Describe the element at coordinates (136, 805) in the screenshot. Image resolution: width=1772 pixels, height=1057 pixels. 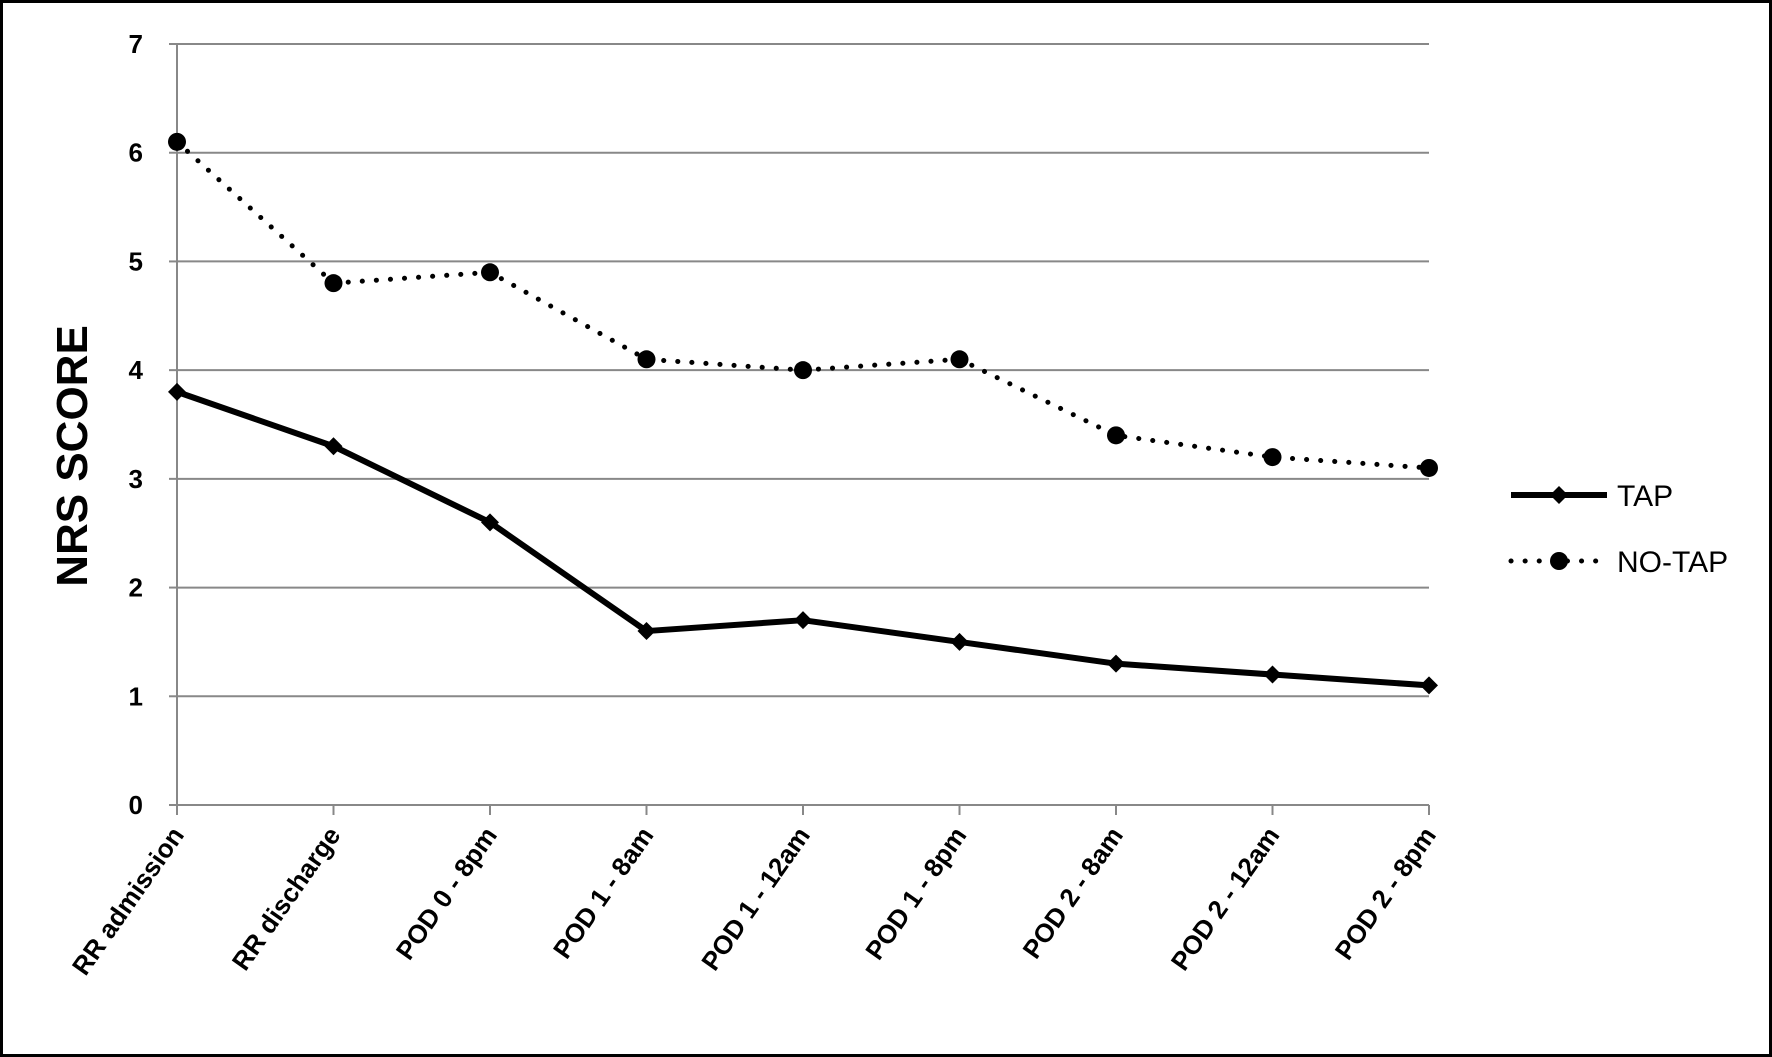
I see `y-tick-label: 0` at that location.